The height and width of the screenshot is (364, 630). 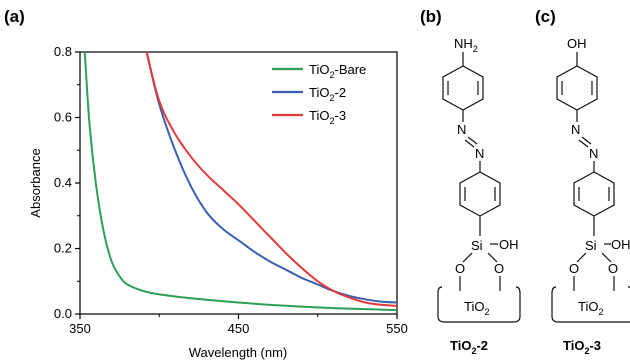 I want to click on silicon-atom-c: Si, so click(x=591, y=245).